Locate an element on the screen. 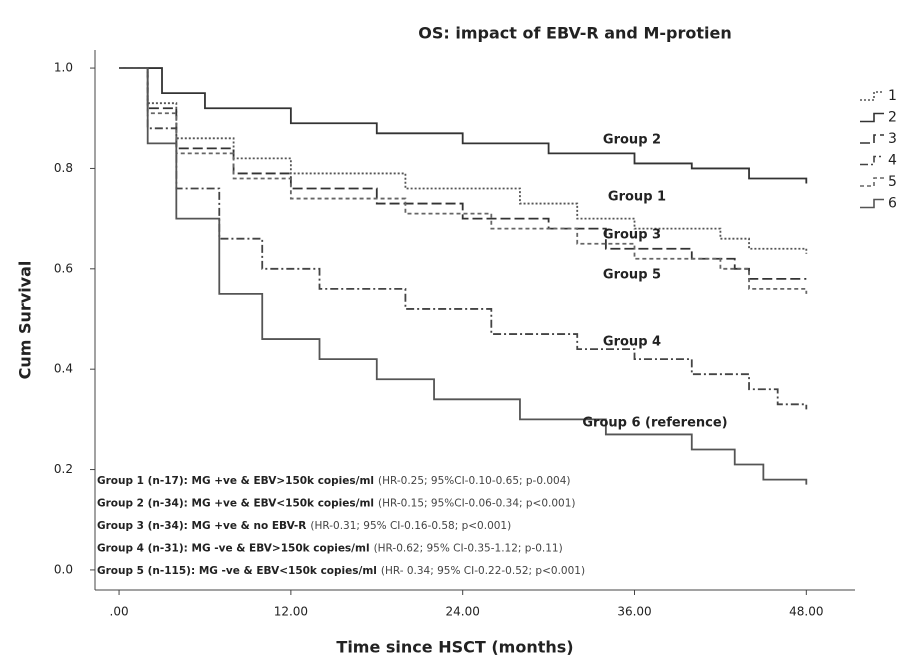 This screenshot has height=663, width=911. curve-annotation: Group 3 is located at coordinates (632, 235).